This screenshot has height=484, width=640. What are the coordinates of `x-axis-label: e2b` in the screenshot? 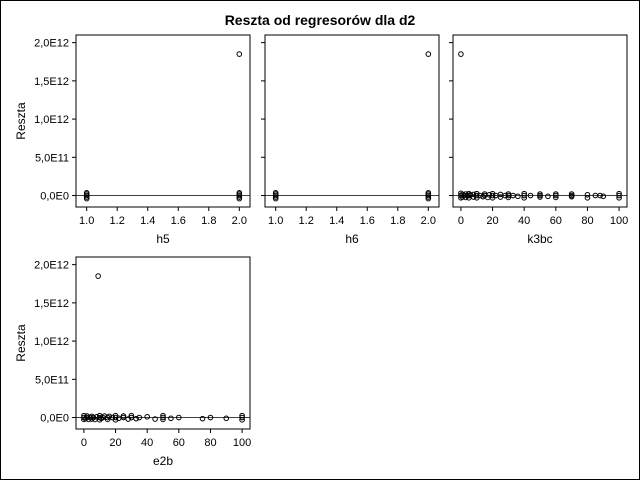 It's located at (163, 461).